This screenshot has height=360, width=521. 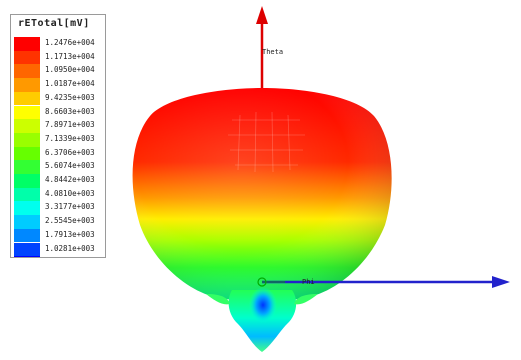 I want to click on legend-value: 1.7913e+003, so click(x=70, y=234).